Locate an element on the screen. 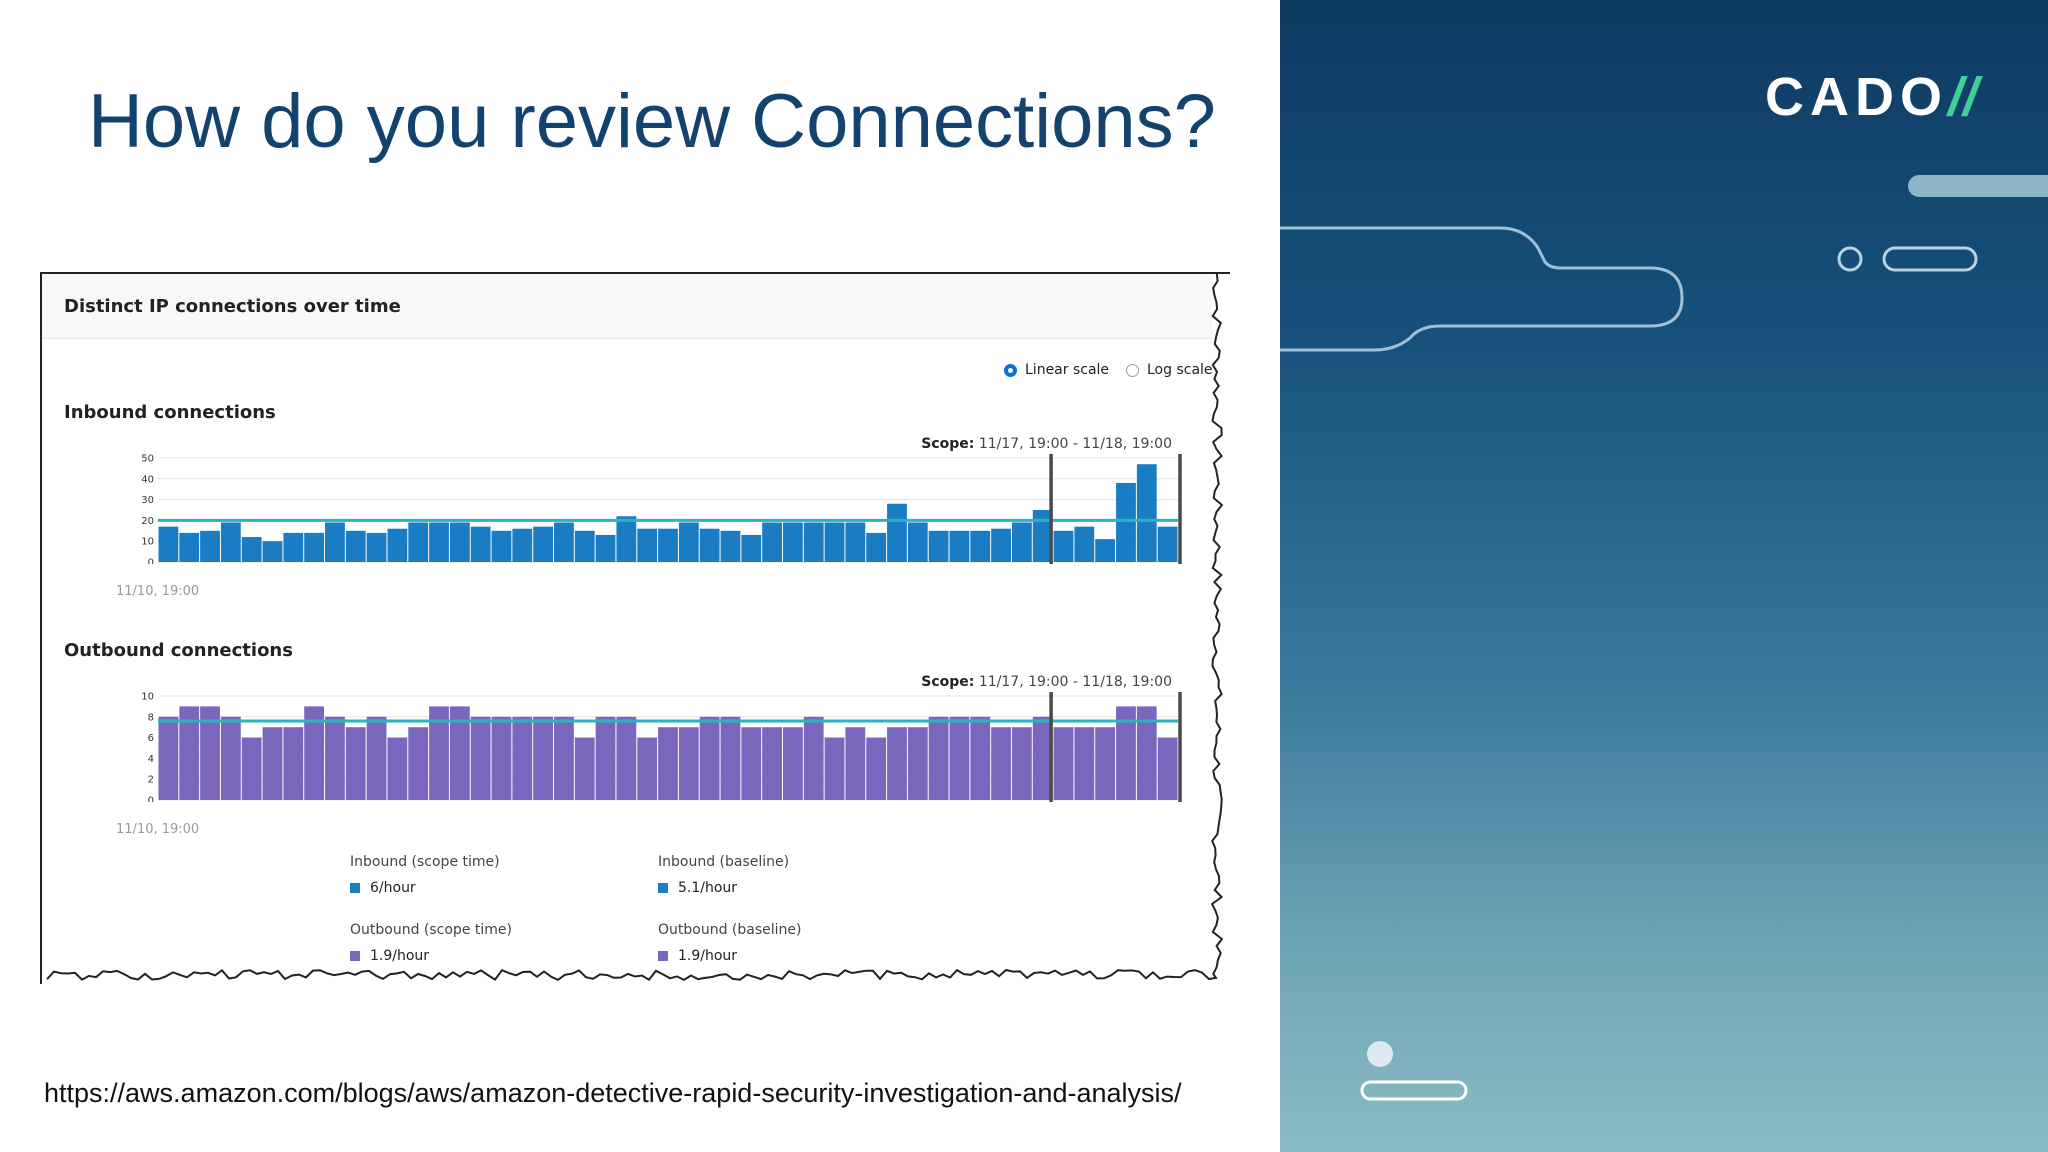 The height and width of the screenshot is (1152, 2048). legend-inbound-scope: Inbound (scope time) 6/hour is located at coordinates (425, 875).